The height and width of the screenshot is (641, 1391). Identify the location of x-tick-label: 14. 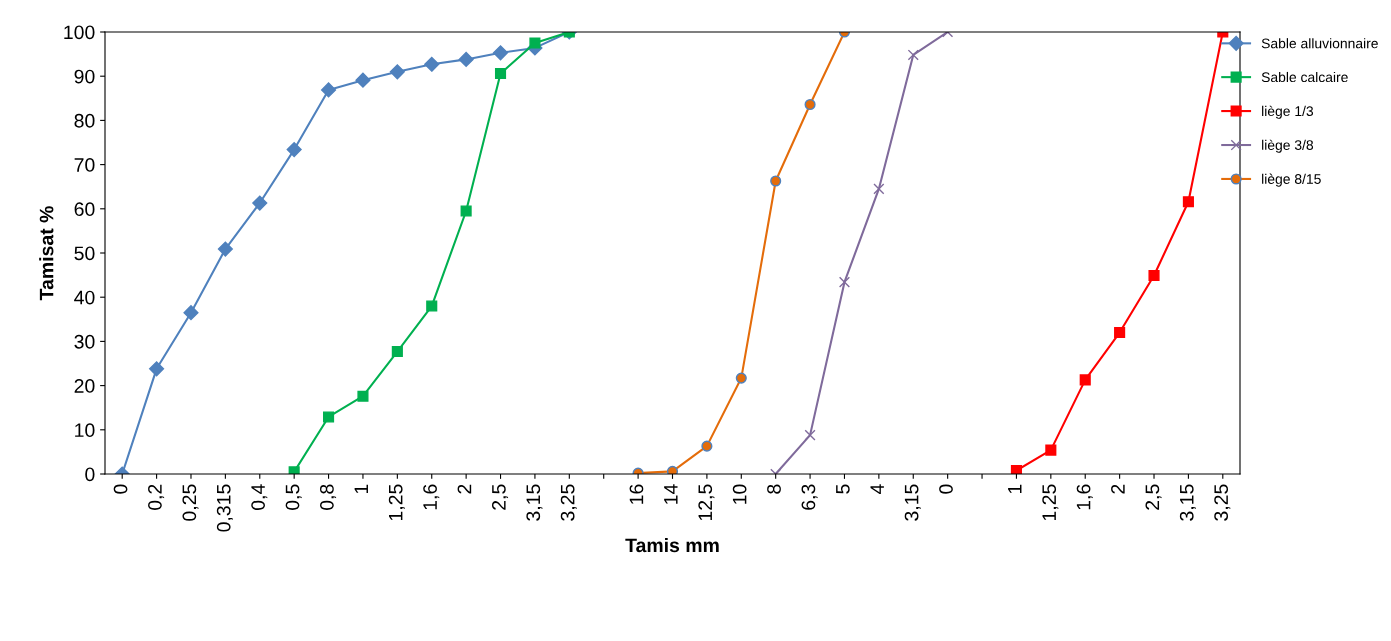
(671, 494).